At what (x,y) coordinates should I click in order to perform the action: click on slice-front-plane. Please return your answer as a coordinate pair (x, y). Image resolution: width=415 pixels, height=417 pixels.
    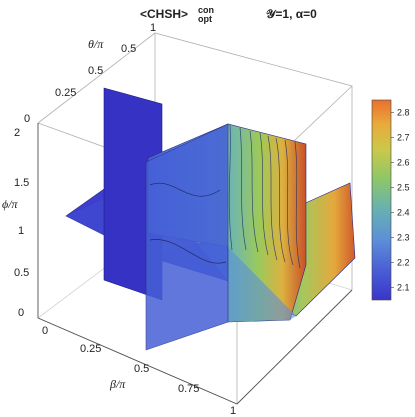
    Looking at the image, I should click on (187, 237).